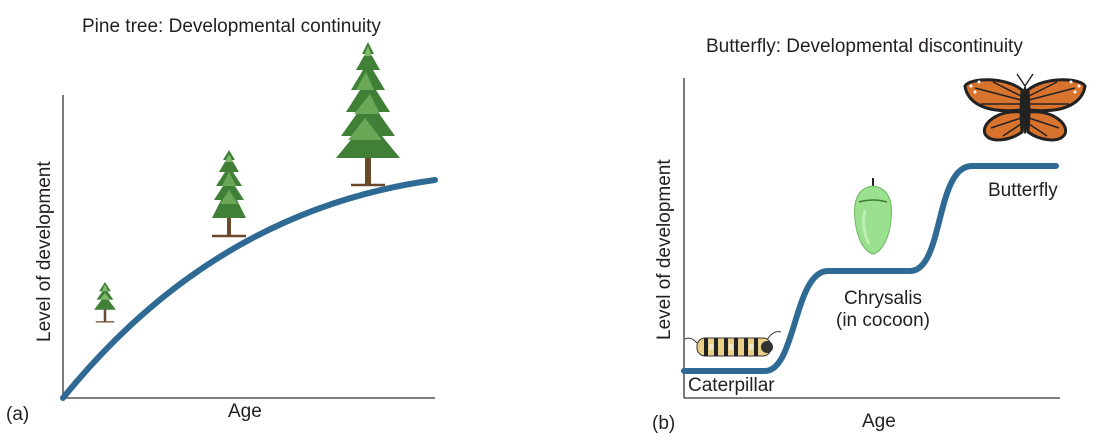 Image resolution: width=1118 pixels, height=446 pixels. Describe the element at coordinates (733, 344) in the screenshot. I see `caterpillar-icon` at that location.